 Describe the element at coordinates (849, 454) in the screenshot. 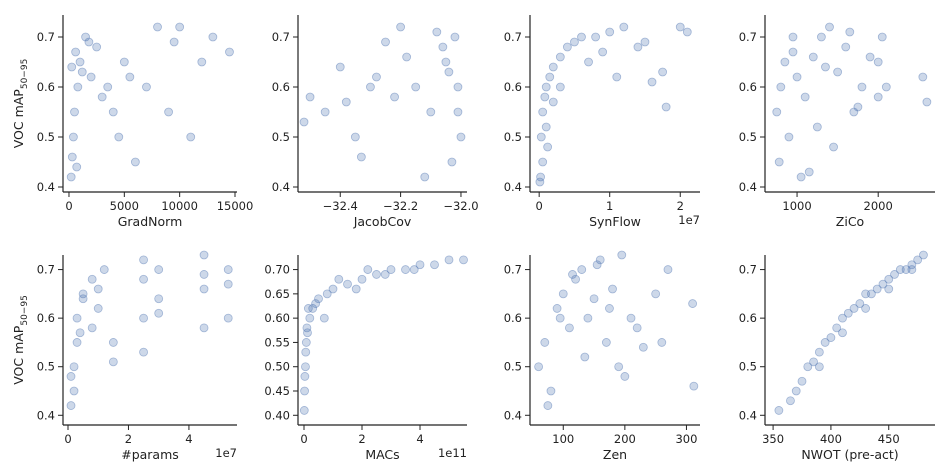

I see `x-axis-label: NWOT (pre-act)` at that location.